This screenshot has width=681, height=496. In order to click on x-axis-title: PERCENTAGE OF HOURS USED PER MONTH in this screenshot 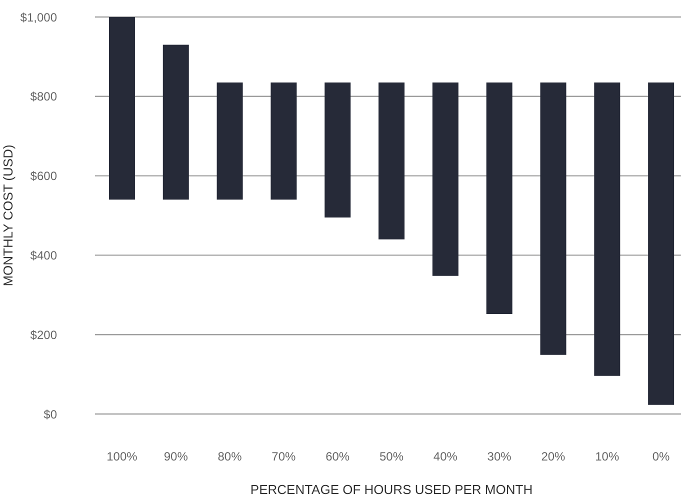, I will do `click(391, 489)`.